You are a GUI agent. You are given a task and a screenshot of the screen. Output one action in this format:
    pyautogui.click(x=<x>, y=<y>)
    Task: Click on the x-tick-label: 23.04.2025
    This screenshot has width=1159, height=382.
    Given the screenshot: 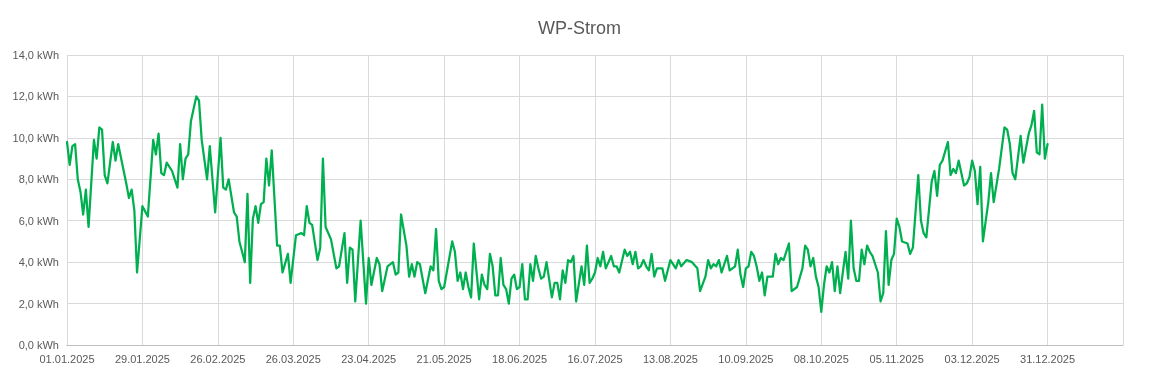 What is the action you would take?
    pyautogui.click(x=369, y=358)
    